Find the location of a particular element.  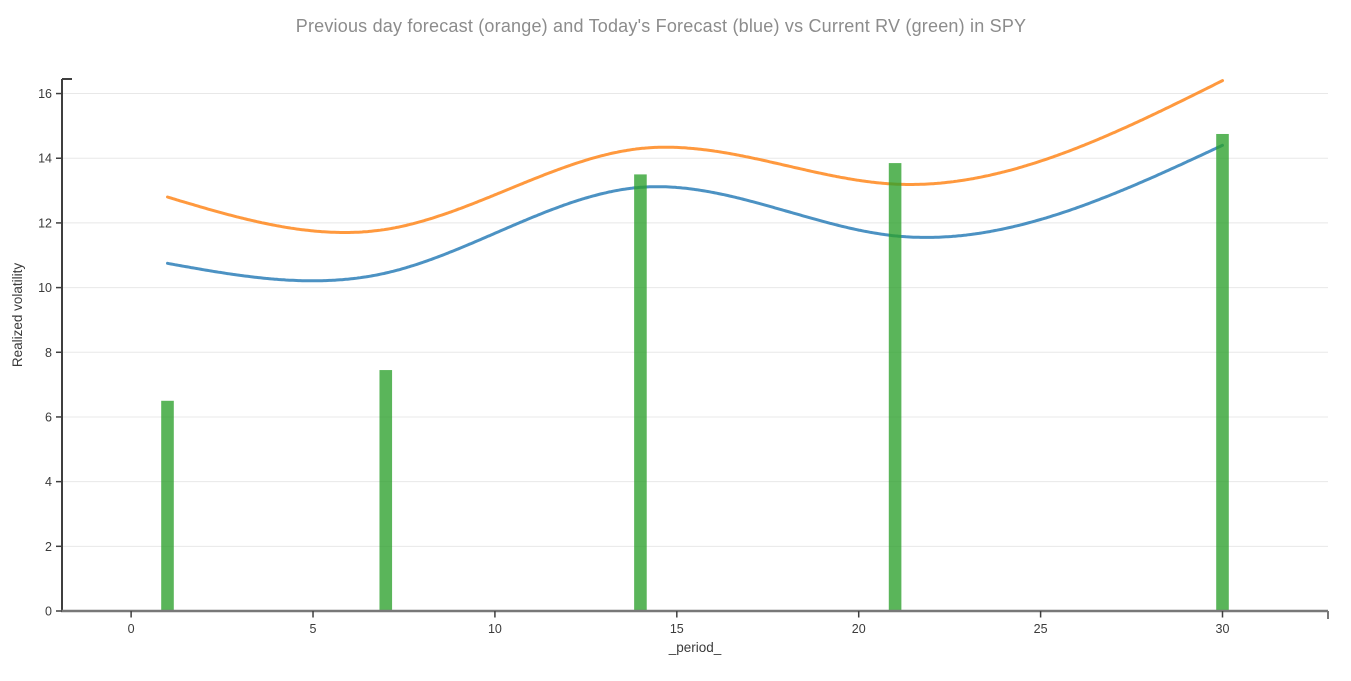

y-tick-label: 4 is located at coordinates (48, 482).